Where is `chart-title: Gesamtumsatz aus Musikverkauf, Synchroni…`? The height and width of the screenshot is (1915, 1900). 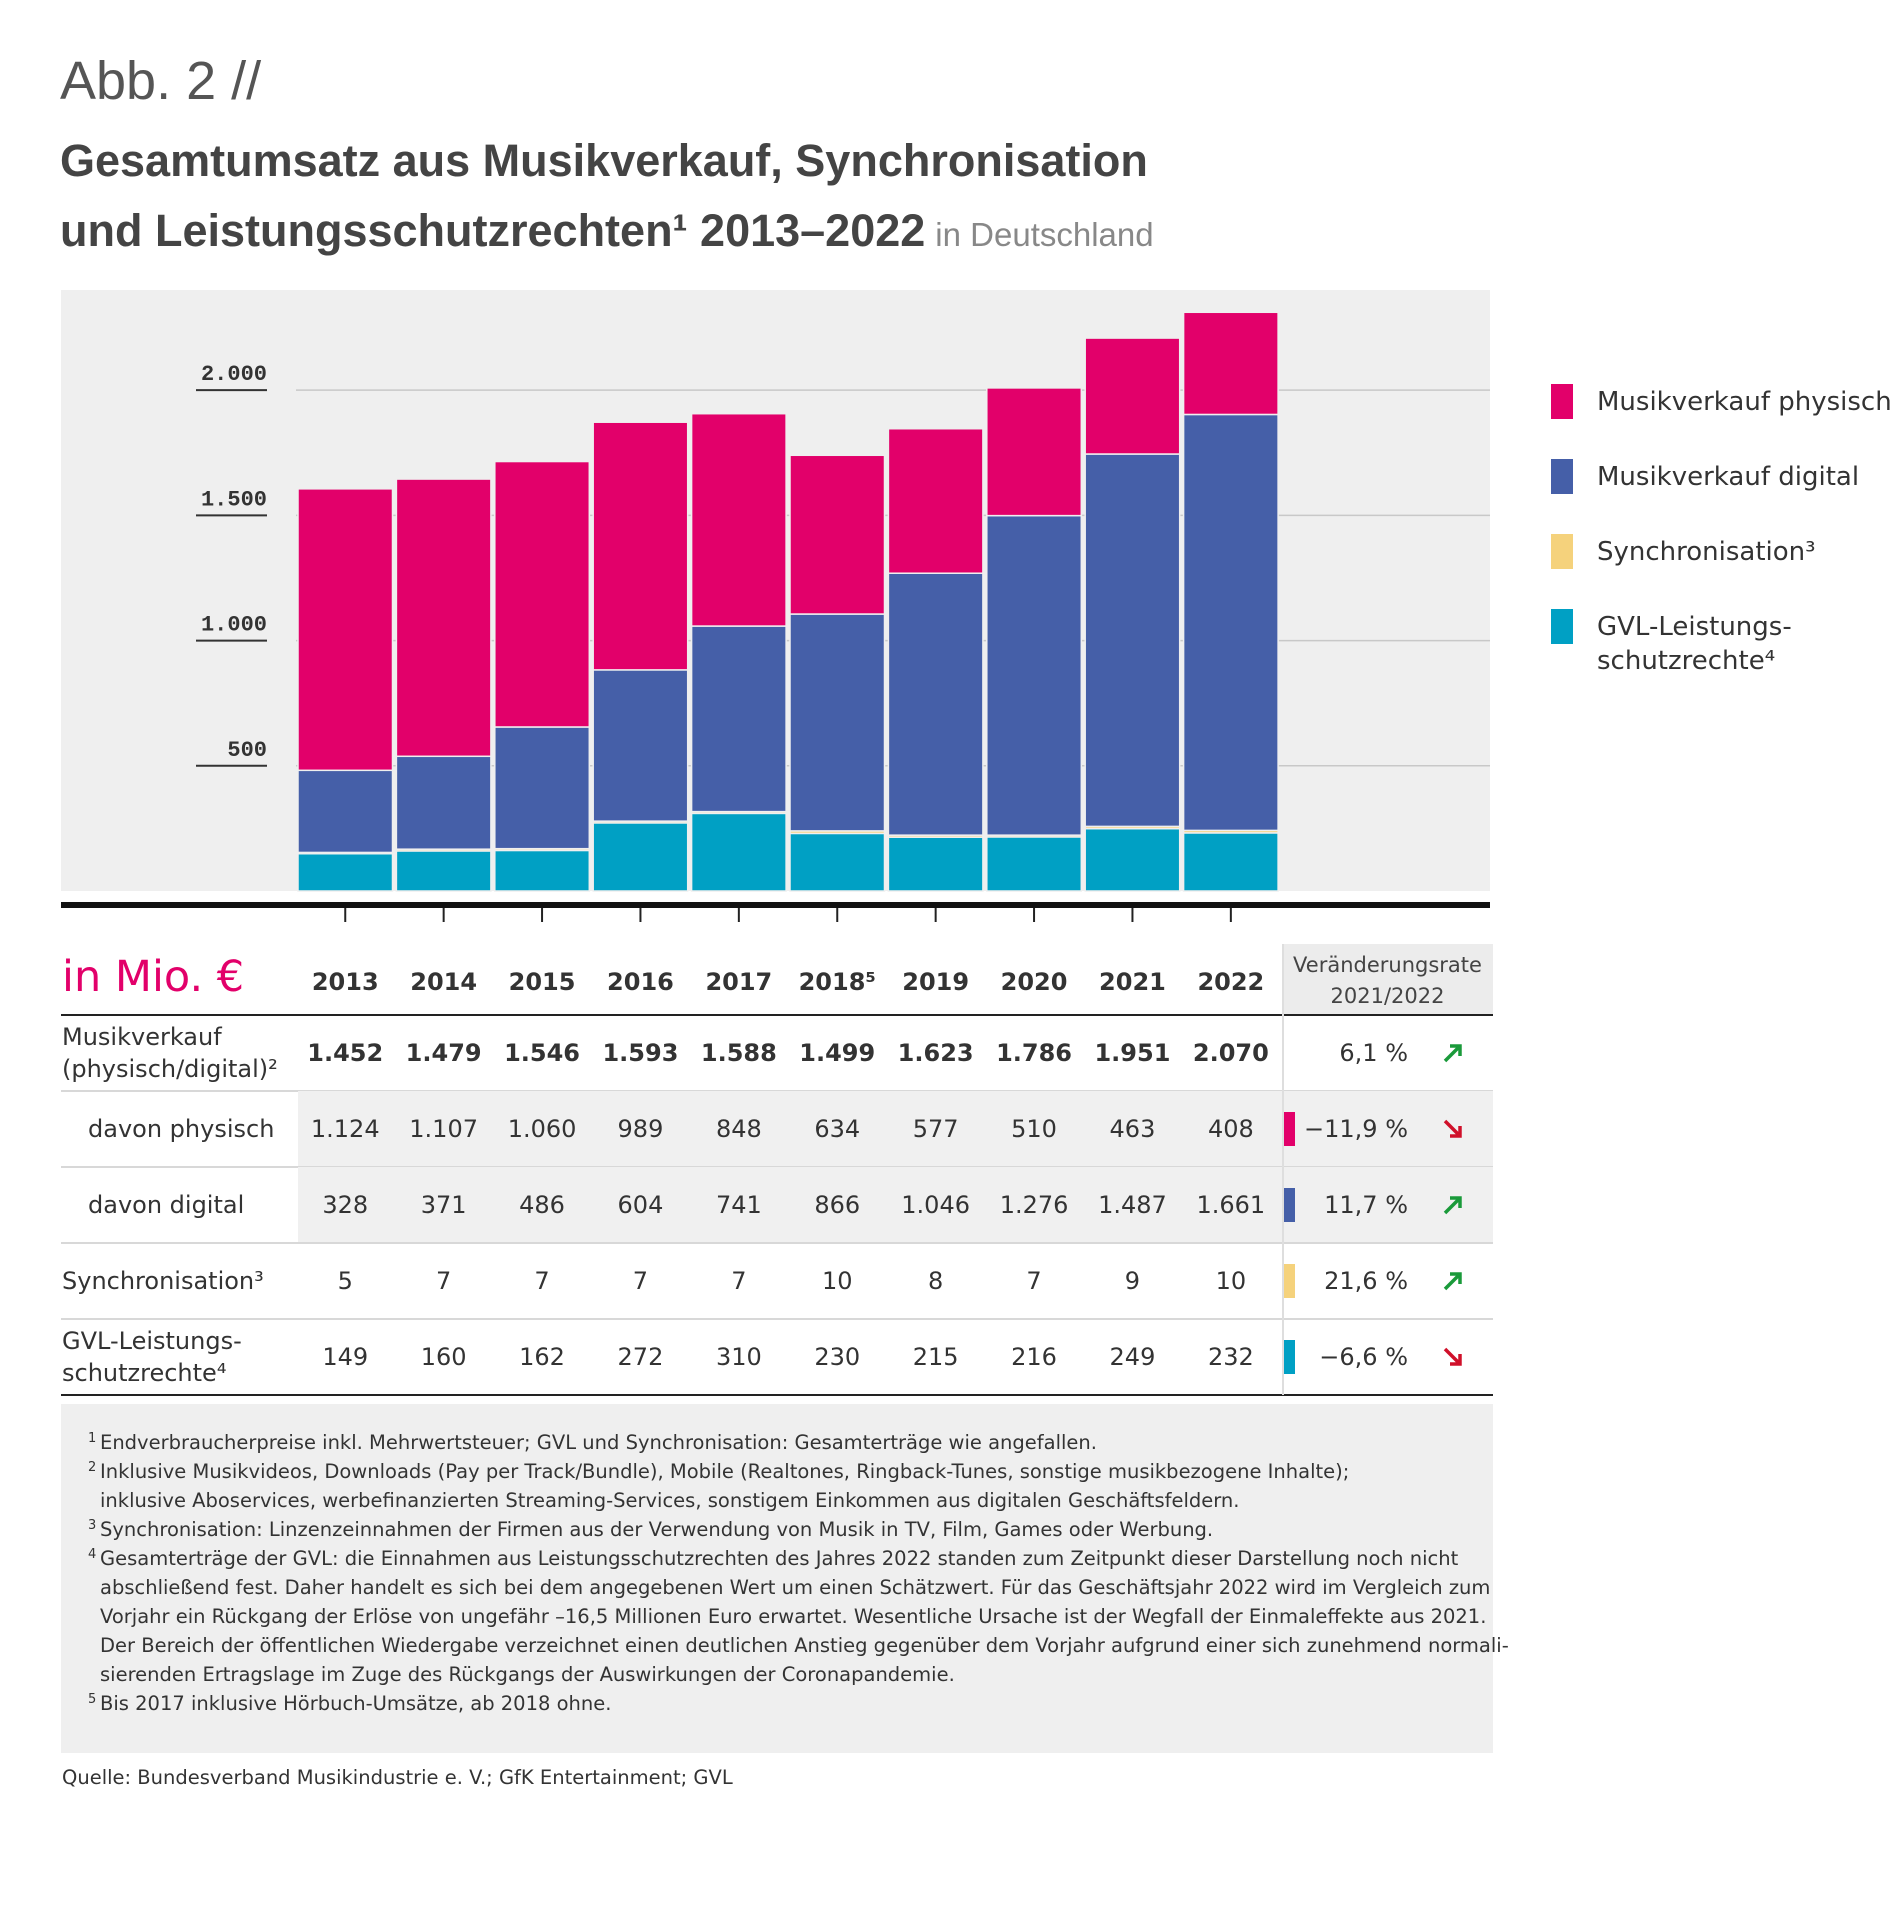
chart-title: Gesamtumsatz aus Musikverkauf, Synchroni… is located at coordinates (604, 195).